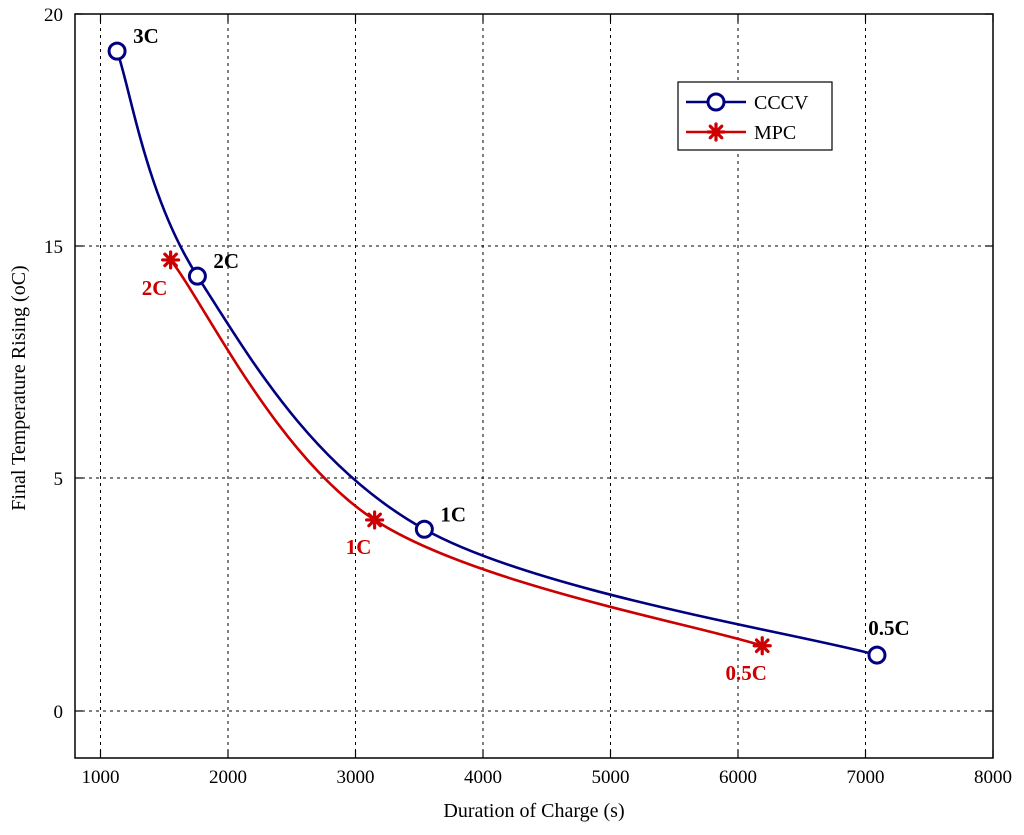  I want to click on y-tick-label: 5, so click(59, 479).